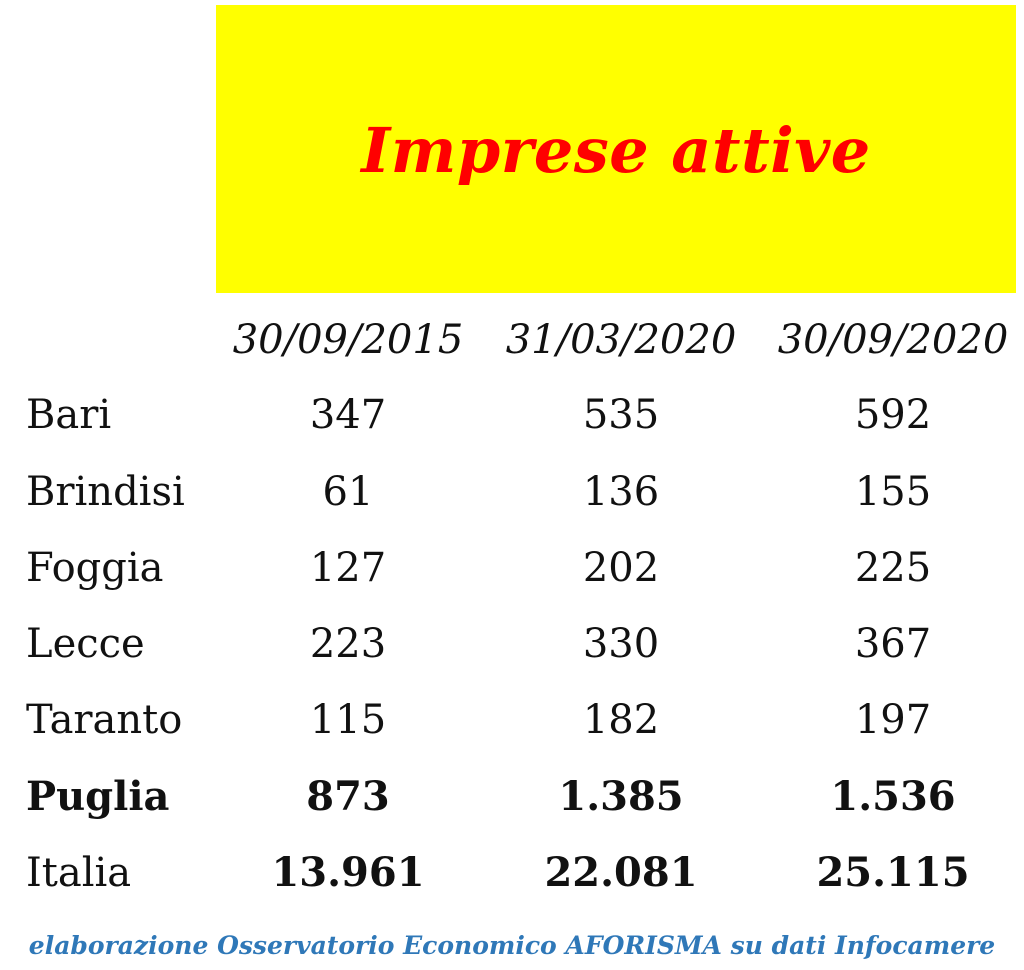 Image resolution: width=1024 pixels, height=970 pixels. Describe the element at coordinates (621, 568) in the screenshot. I see `cell-foggia-2: 202` at that location.